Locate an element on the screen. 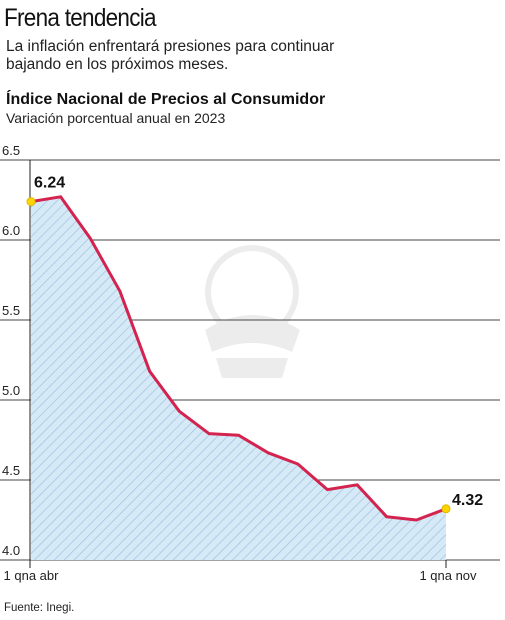  x-tick-label: 1 qna nov is located at coordinates (448, 575).